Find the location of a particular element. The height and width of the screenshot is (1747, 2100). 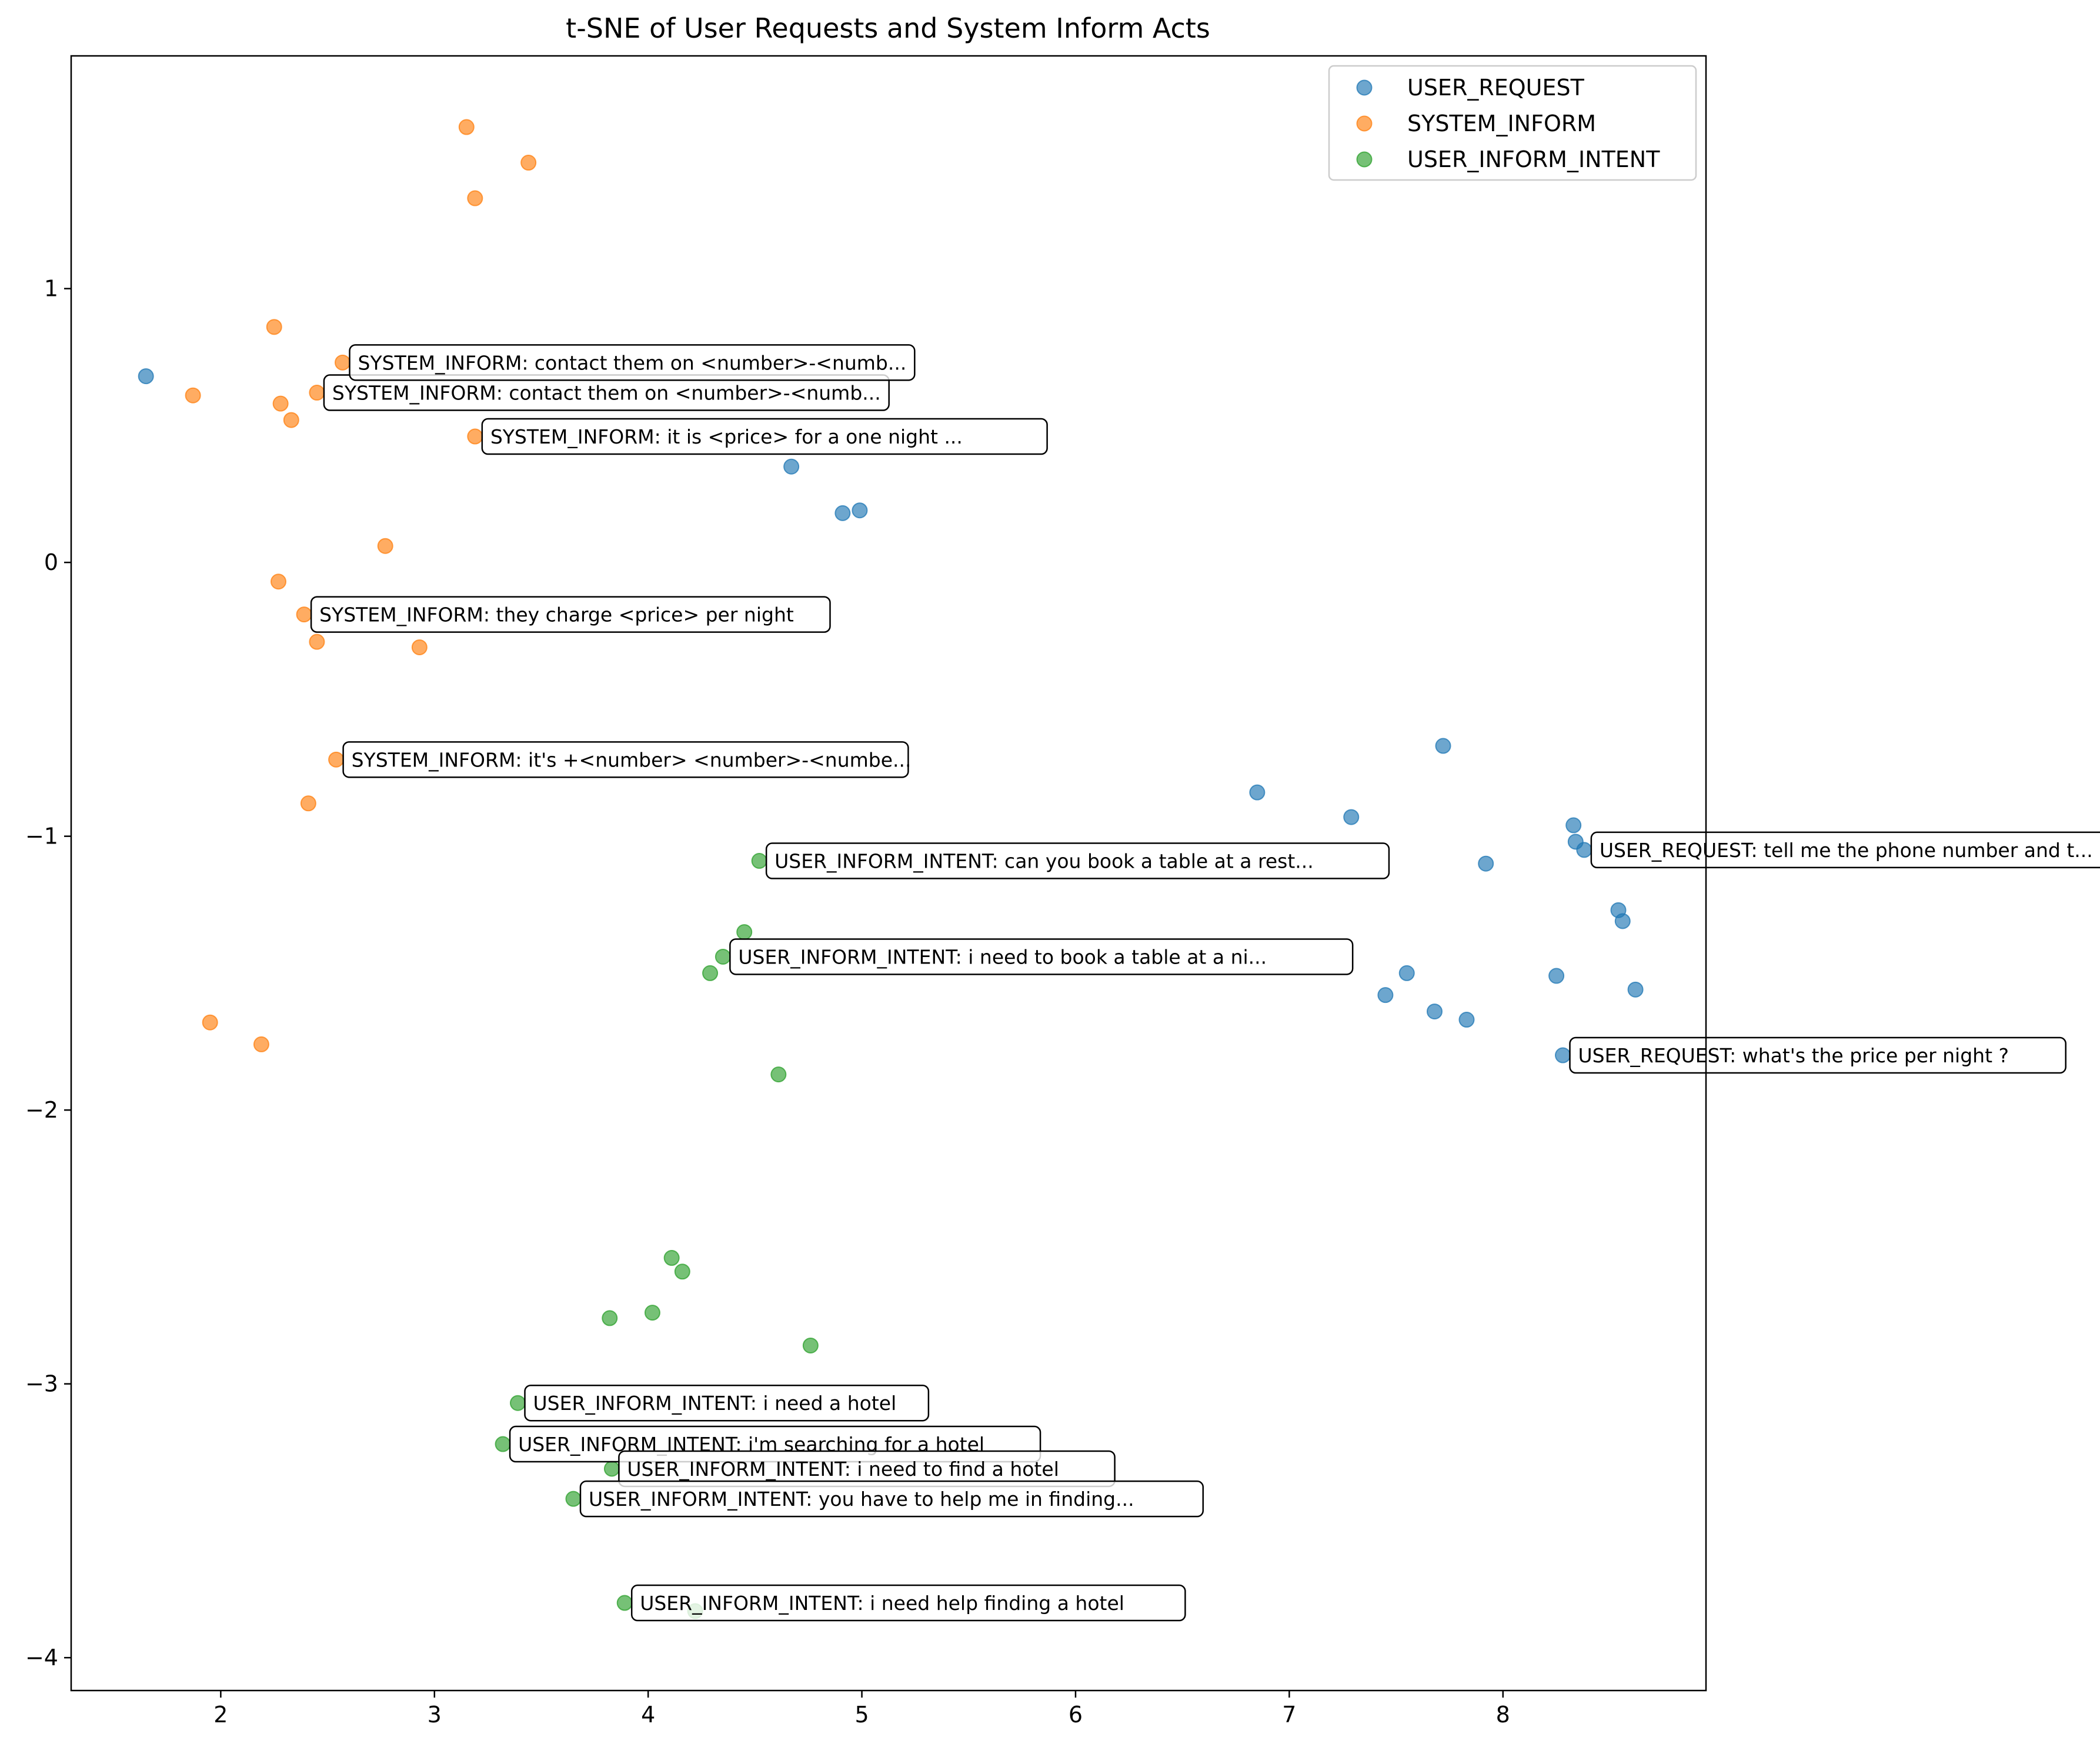

legend-box is located at coordinates (1512, 123).